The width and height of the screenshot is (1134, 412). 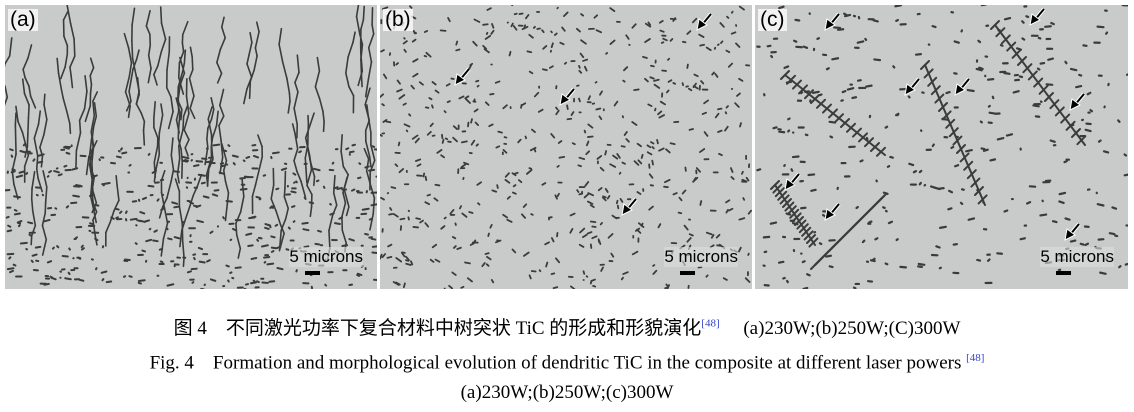 What do you see at coordinates (1072, 231) in the screenshot?
I see `arrow-icon` at bounding box center [1072, 231].